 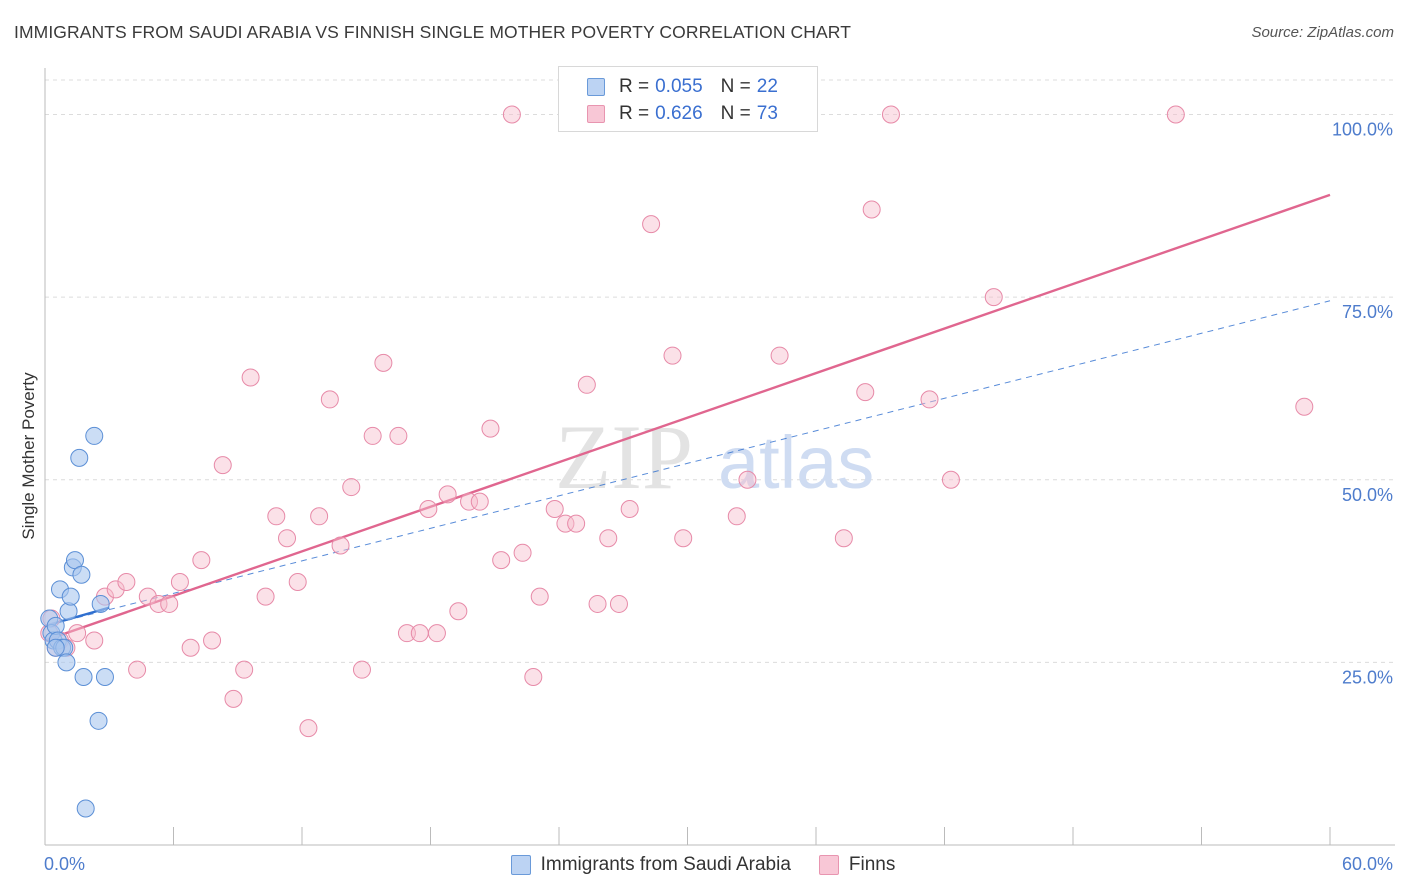 I want to click on y-tick-label: 50.0%, so click(x=1367, y=495).